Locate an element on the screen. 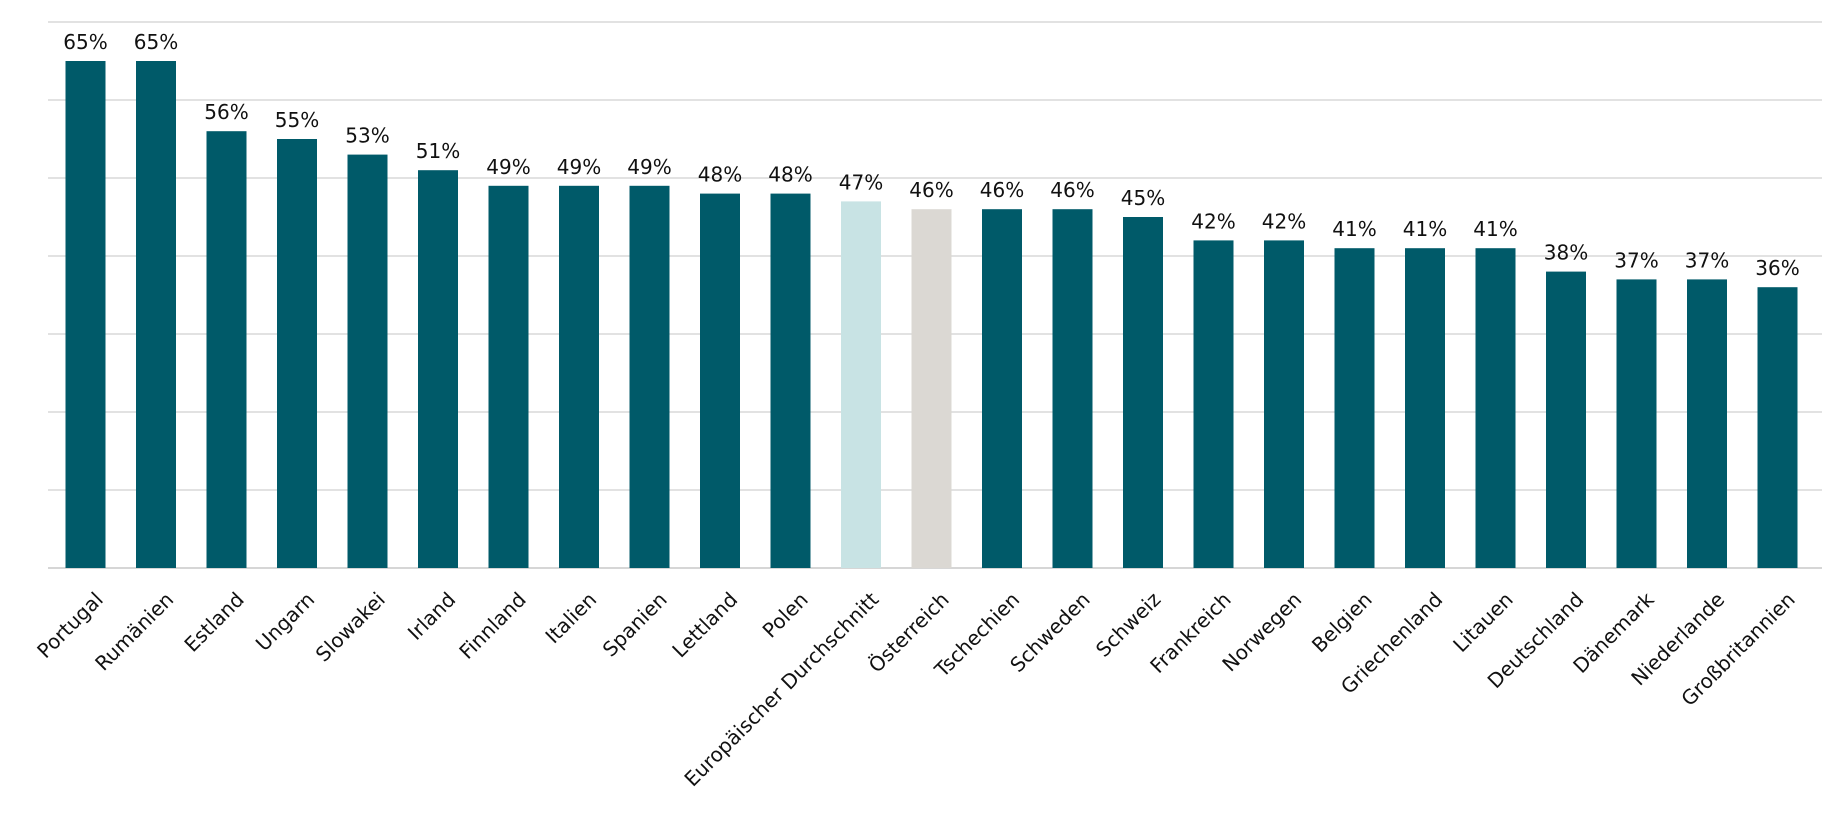 The height and width of the screenshot is (816, 1834). value-label: 55% is located at coordinates (297, 120).